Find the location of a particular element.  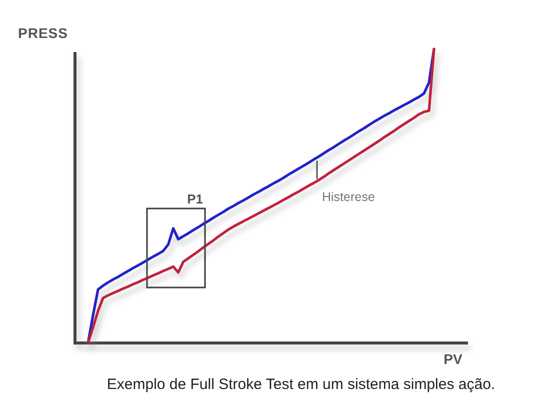

annotation: Histerese is located at coordinates (348, 197).